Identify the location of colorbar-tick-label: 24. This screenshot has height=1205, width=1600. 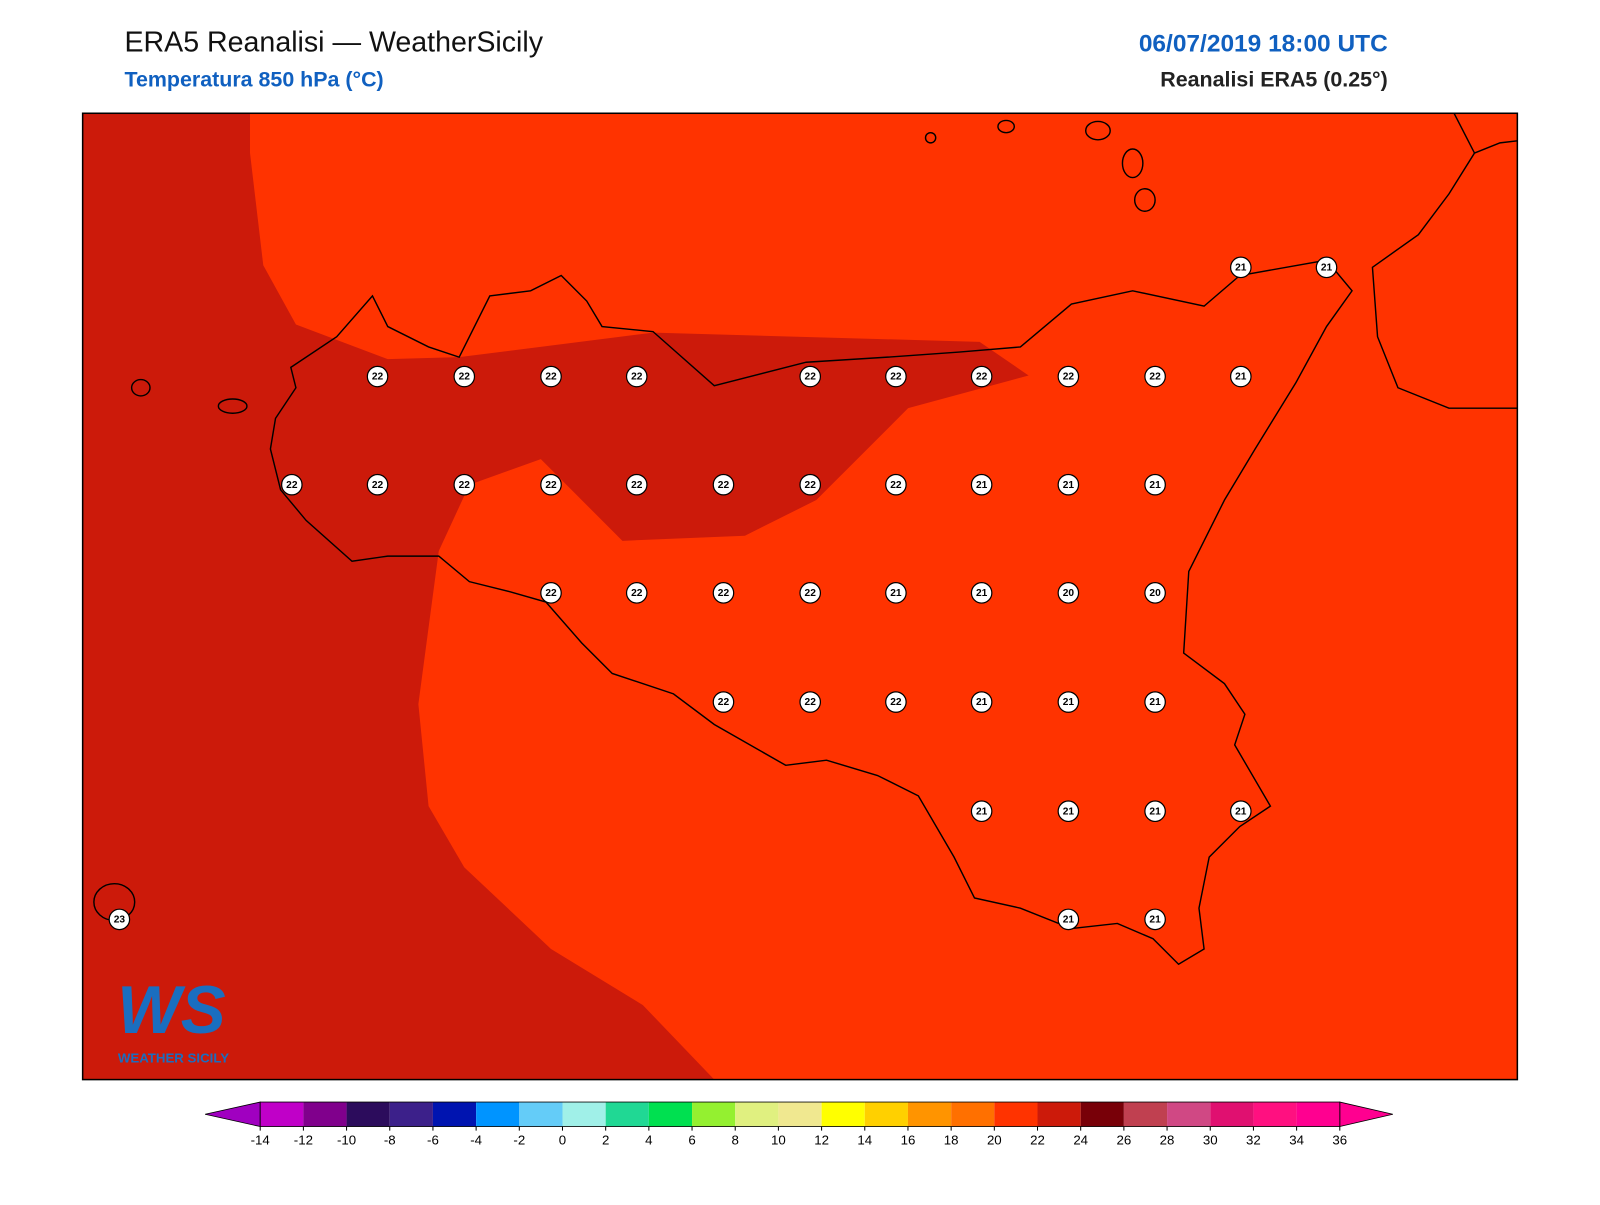
(1080, 1139).